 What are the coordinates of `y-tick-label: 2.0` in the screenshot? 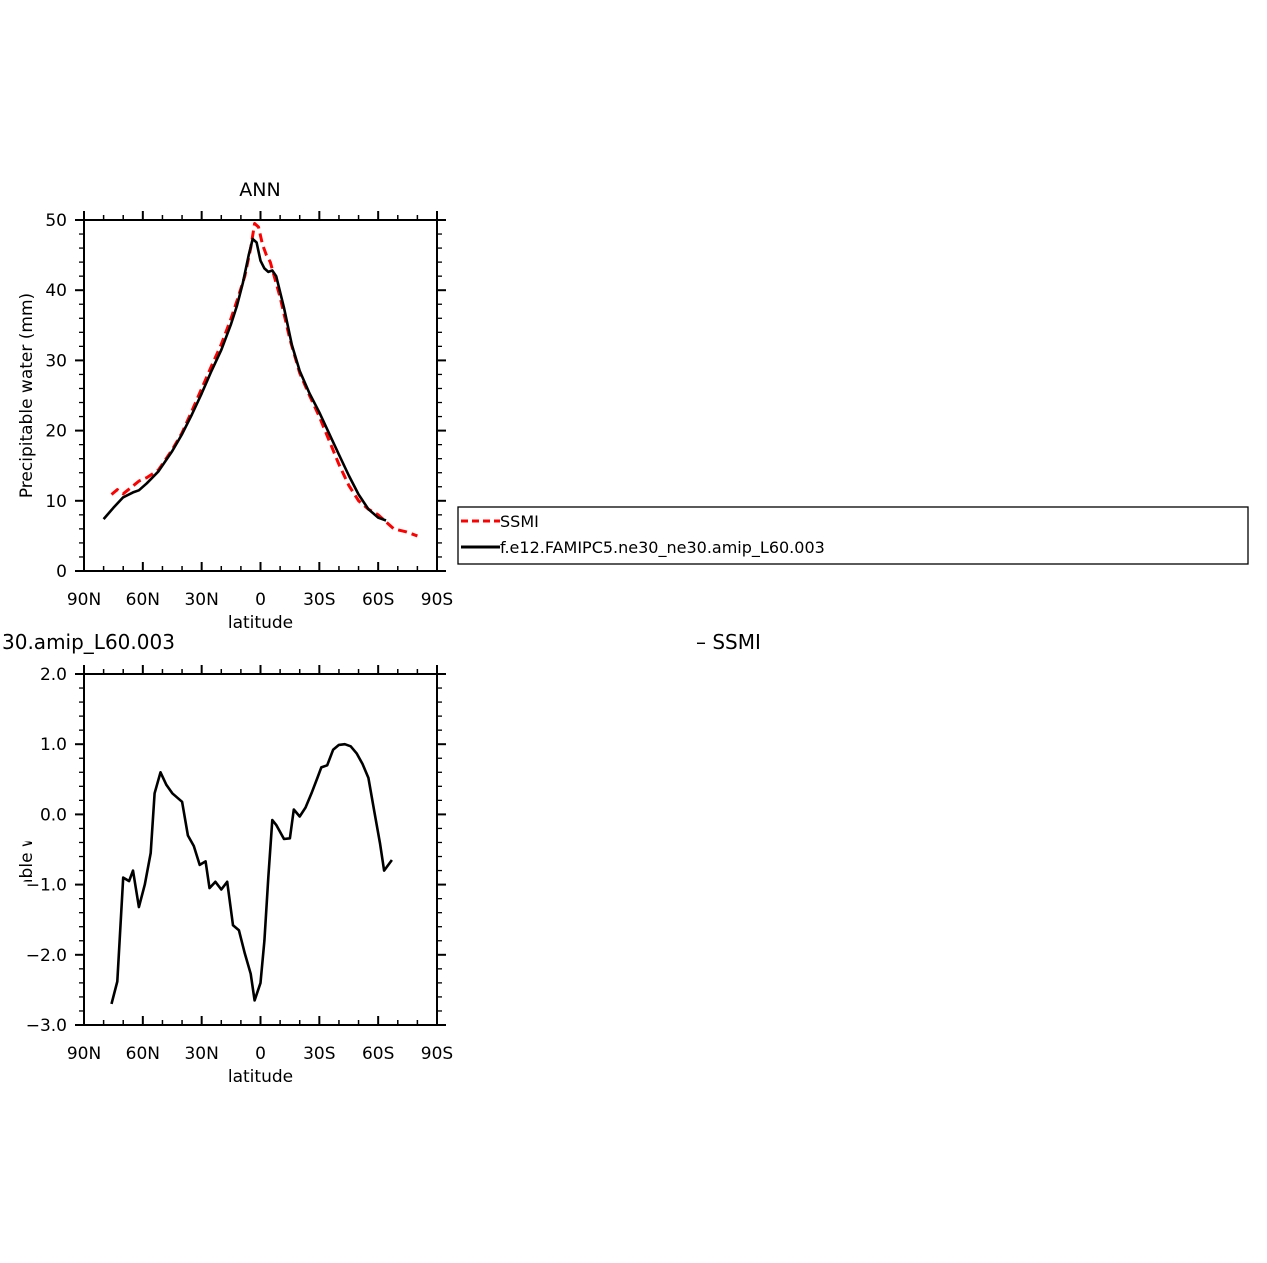 It's located at (53, 675).